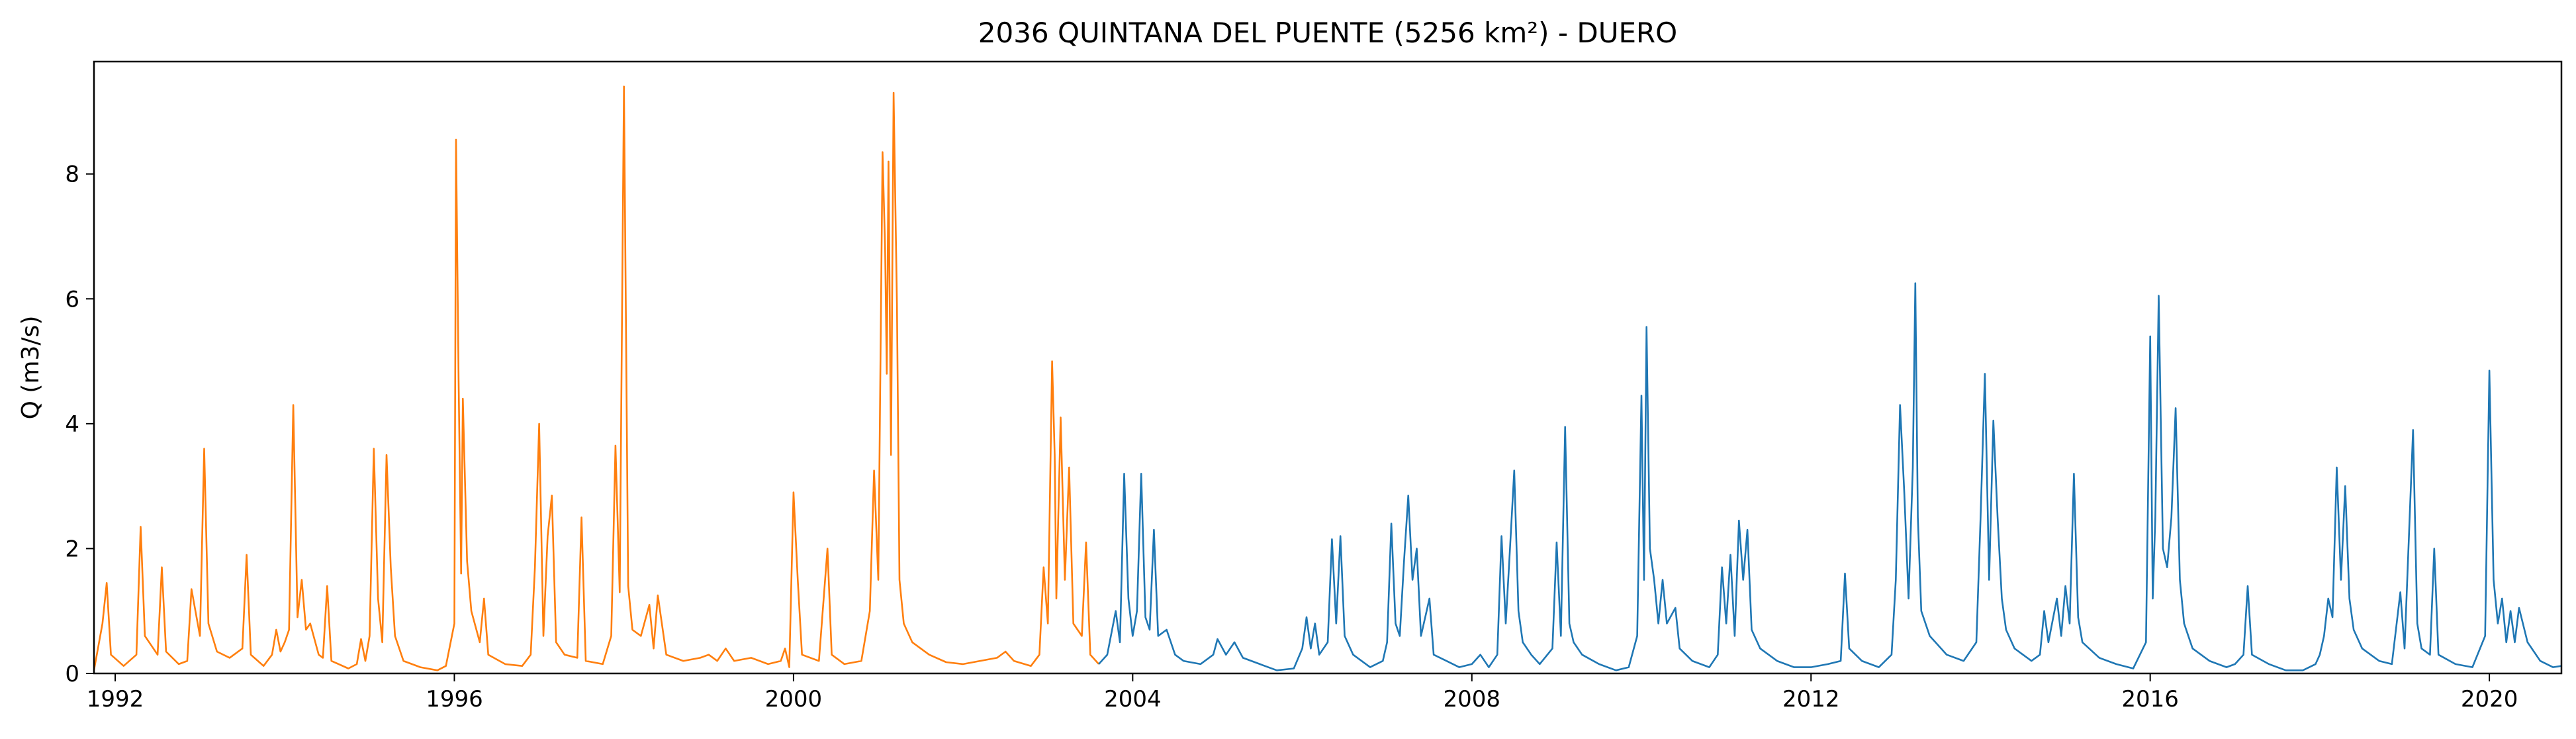 The width and height of the screenshot is (2576, 739). Describe the element at coordinates (2489, 699) in the screenshot. I see `x-tick-label: 2020` at that location.